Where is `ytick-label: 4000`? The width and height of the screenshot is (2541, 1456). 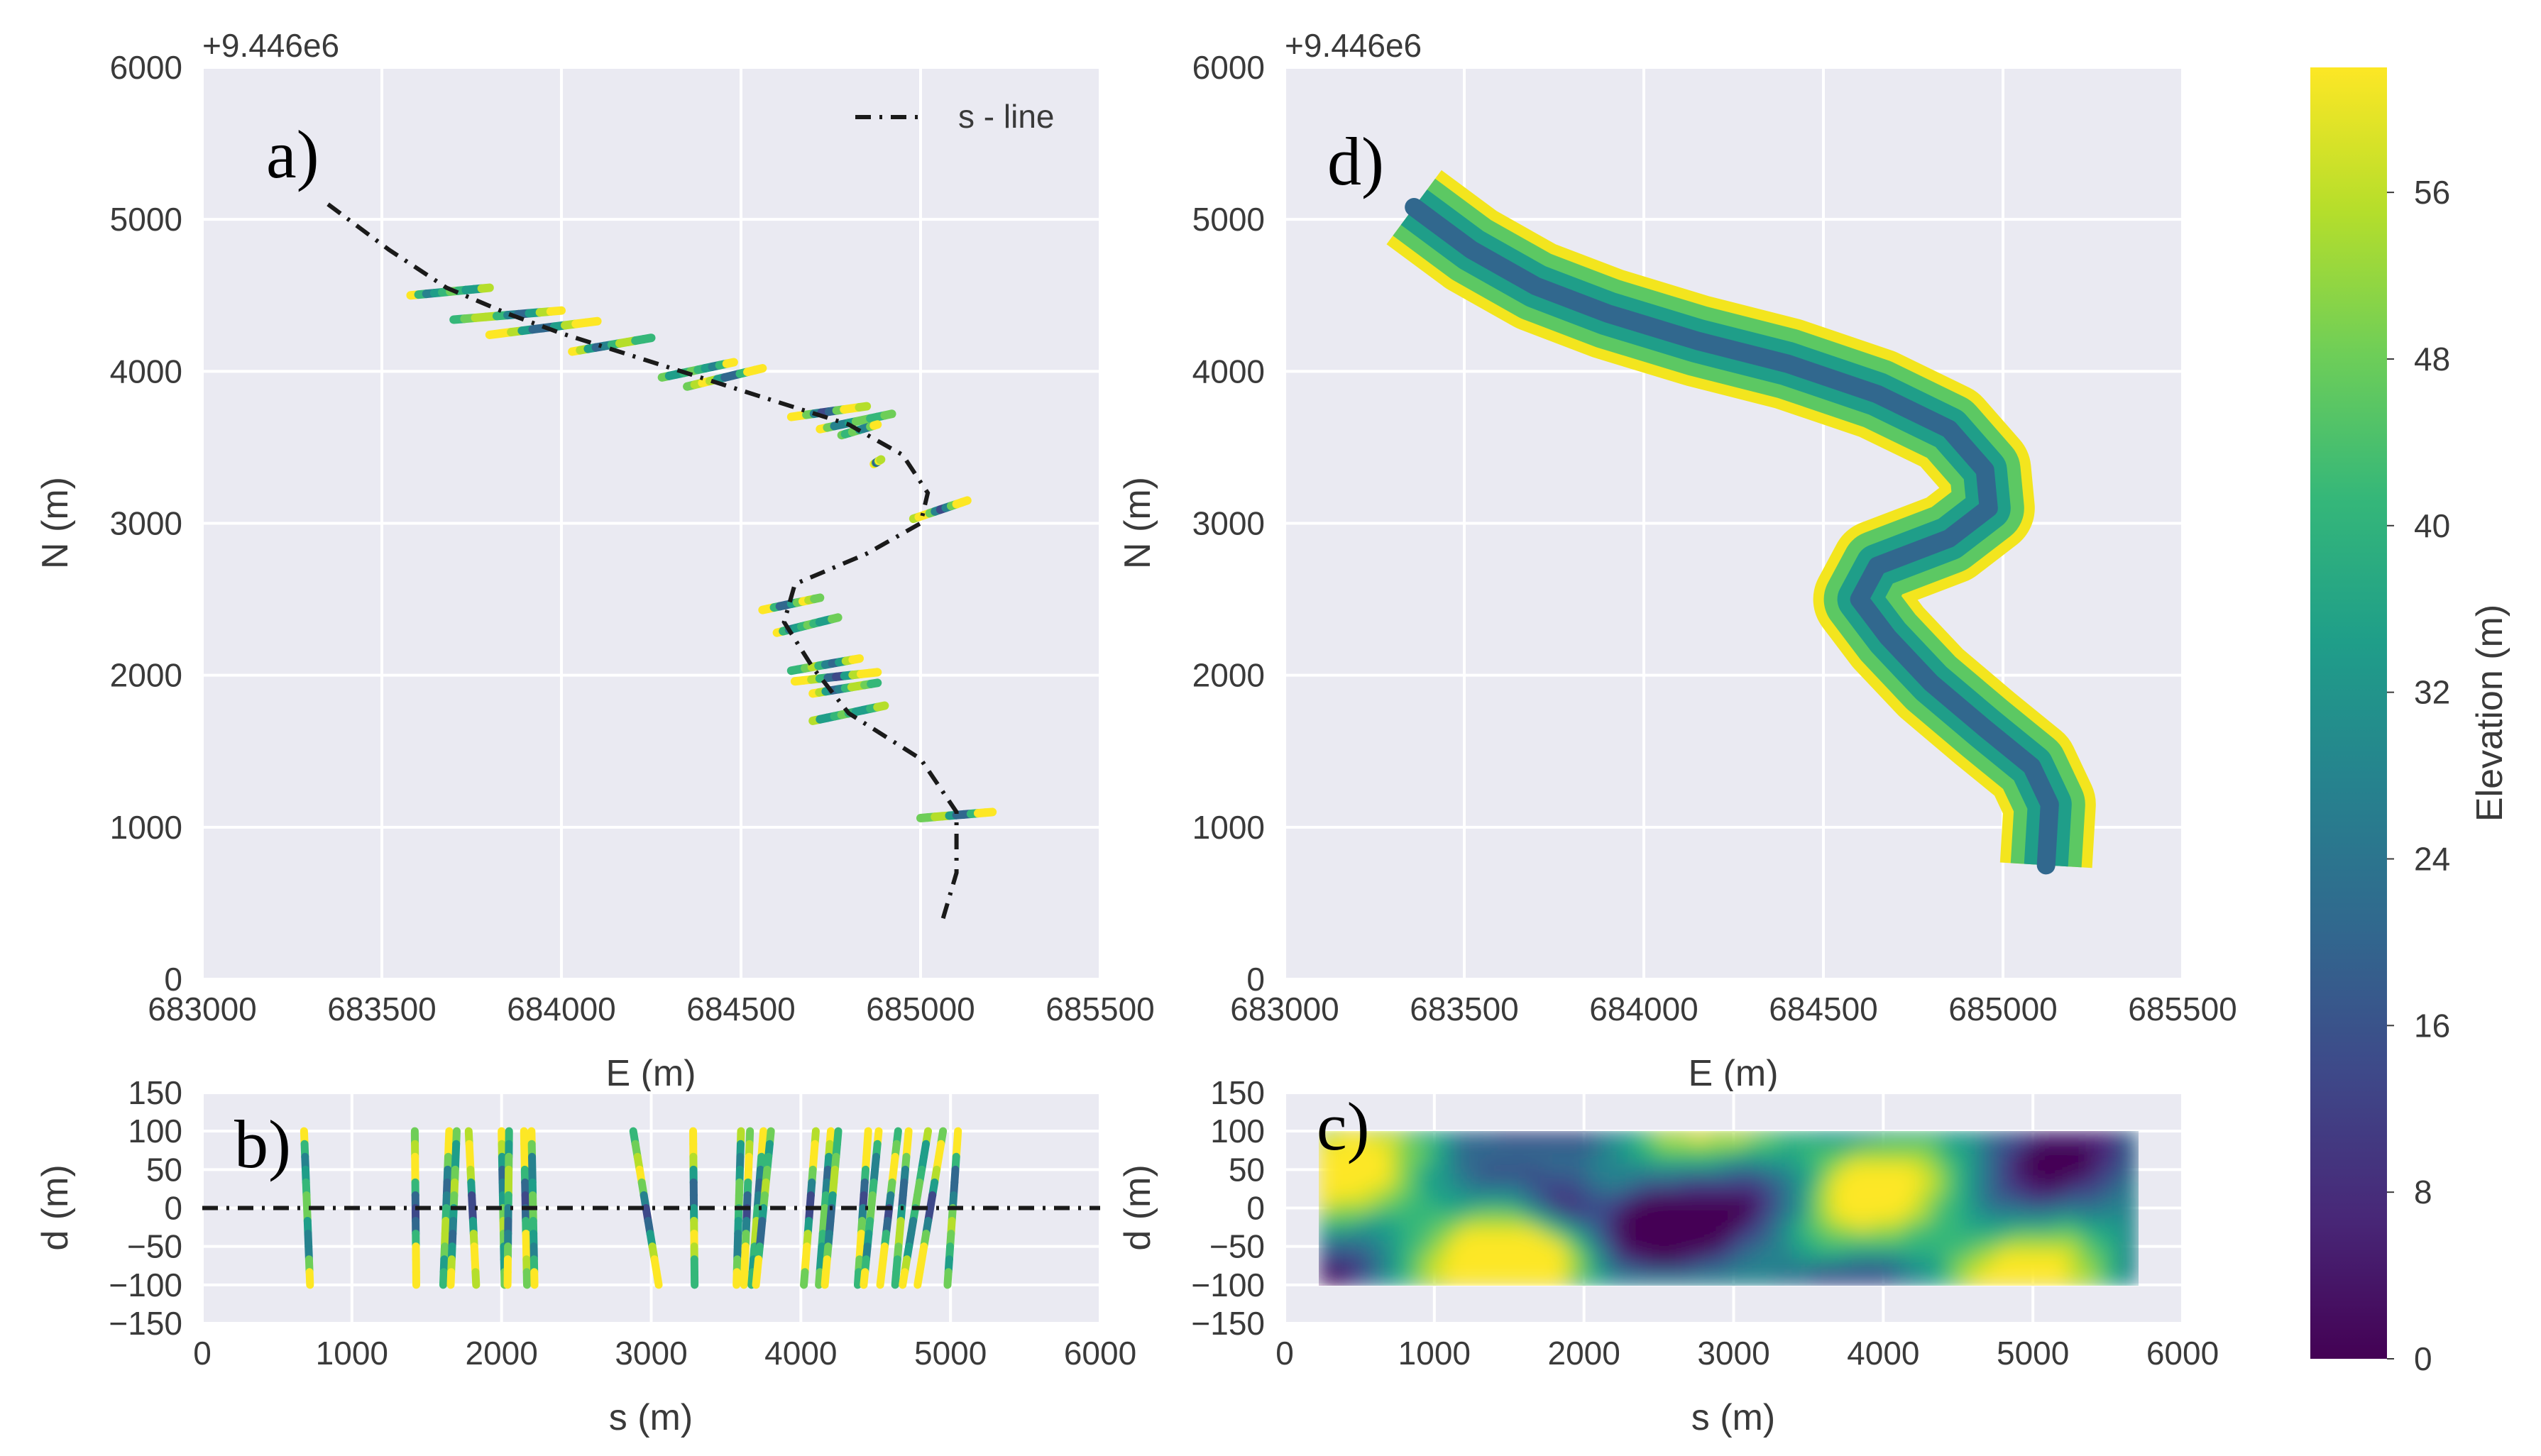
ytick-label: 4000 is located at coordinates (146, 371).